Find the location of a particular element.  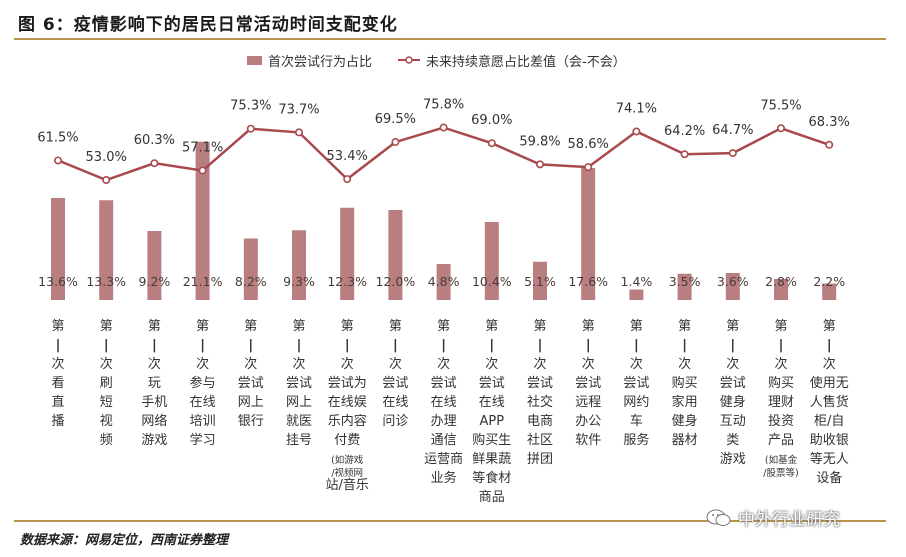

category-label-line: 等食材 is located at coordinates (491, 478).